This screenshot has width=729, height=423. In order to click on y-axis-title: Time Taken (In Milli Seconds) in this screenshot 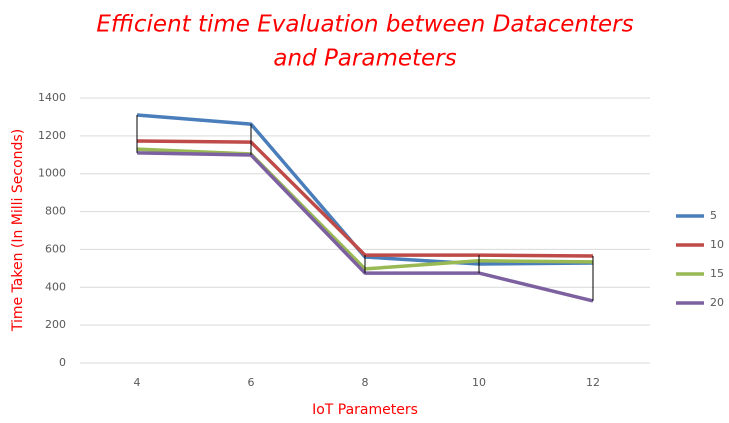, I will do `click(18, 230)`.